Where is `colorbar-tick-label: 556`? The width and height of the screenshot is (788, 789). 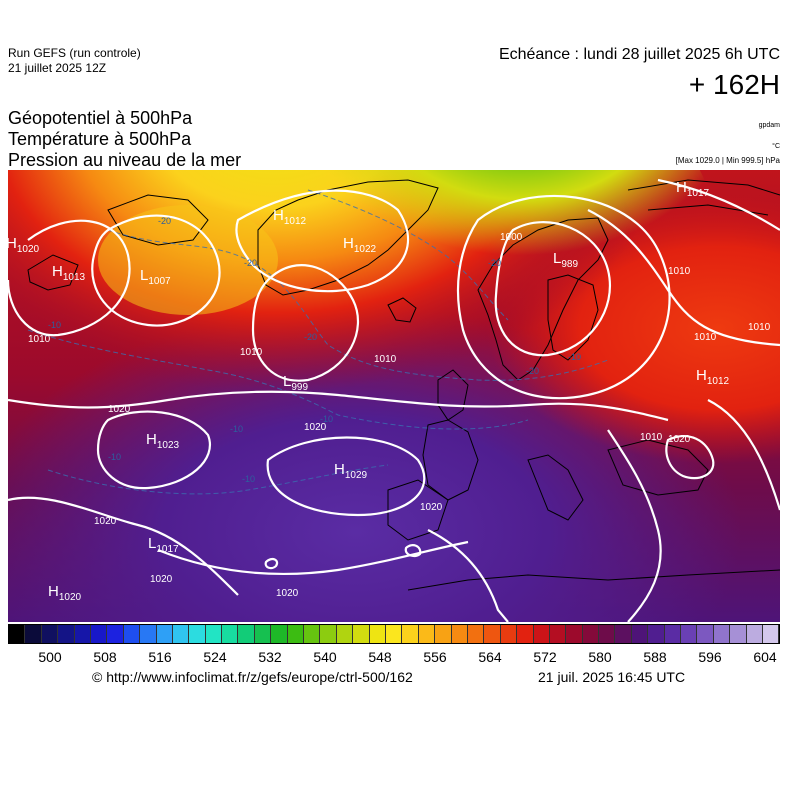 colorbar-tick-label: 556 is located at coordinates (435, 657).